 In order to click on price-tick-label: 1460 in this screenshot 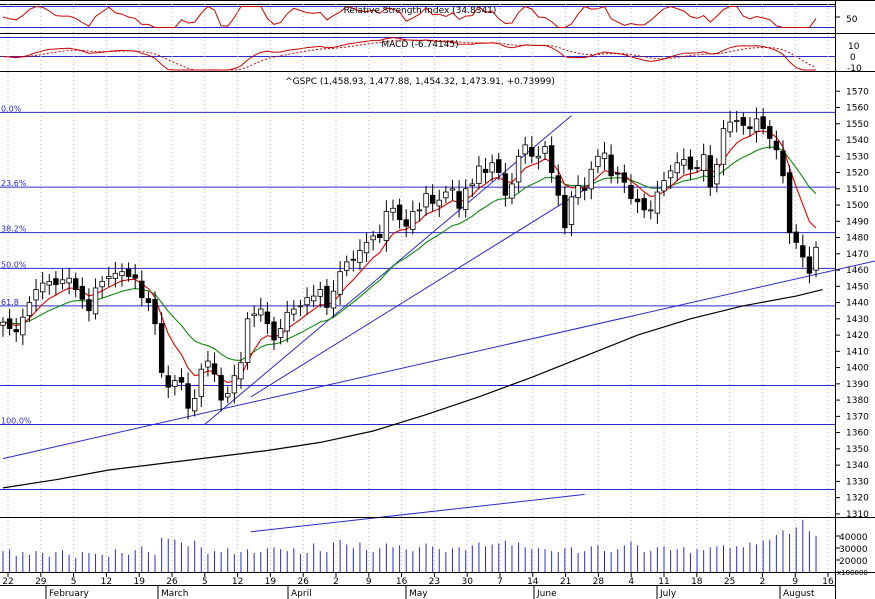, I will do `click(857, 271)`.